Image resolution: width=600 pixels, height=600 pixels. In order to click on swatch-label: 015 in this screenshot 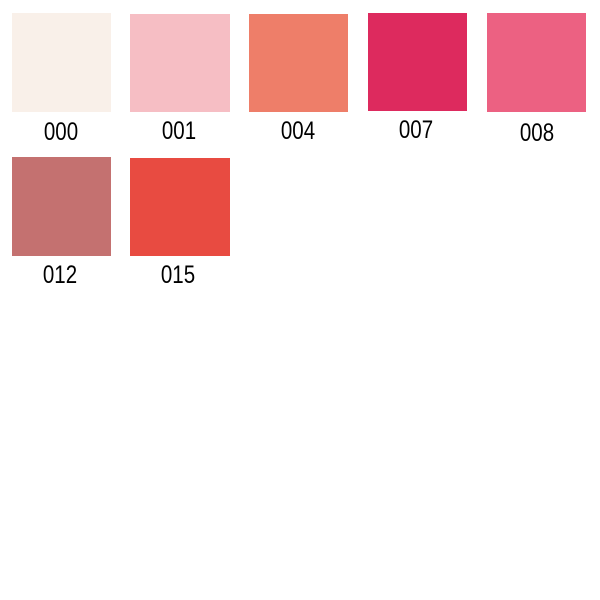, I will do `click(178, 275)`.